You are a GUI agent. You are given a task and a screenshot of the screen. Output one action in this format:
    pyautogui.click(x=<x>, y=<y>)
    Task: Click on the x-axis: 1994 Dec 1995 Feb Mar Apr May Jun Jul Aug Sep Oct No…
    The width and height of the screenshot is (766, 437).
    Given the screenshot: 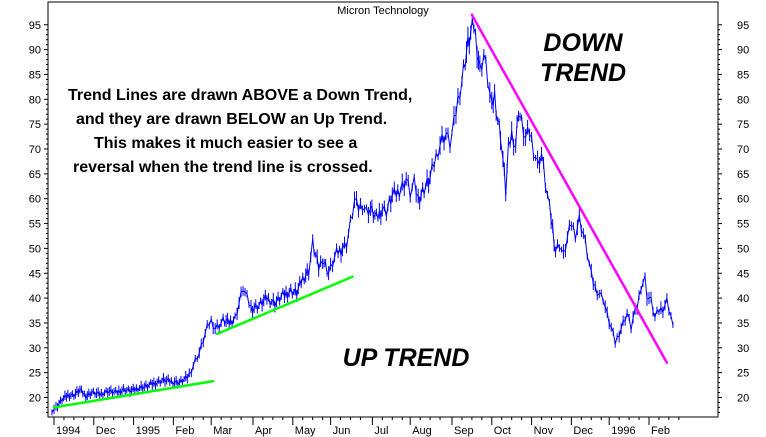 What is the action you would take?
    pyautogui.click(x=366, y=427)
    